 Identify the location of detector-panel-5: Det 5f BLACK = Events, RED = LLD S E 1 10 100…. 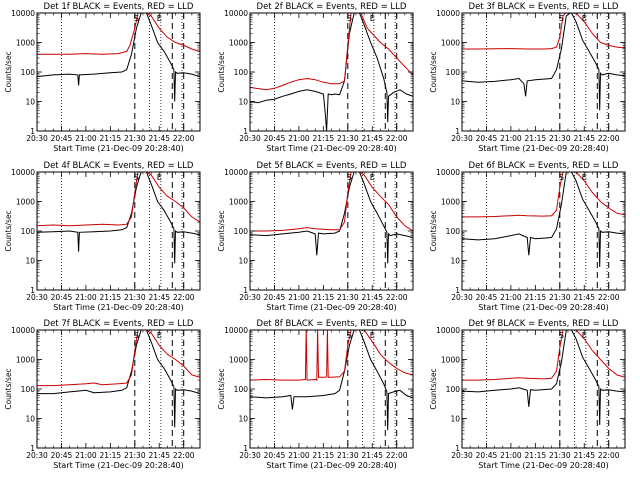
(315, 236).